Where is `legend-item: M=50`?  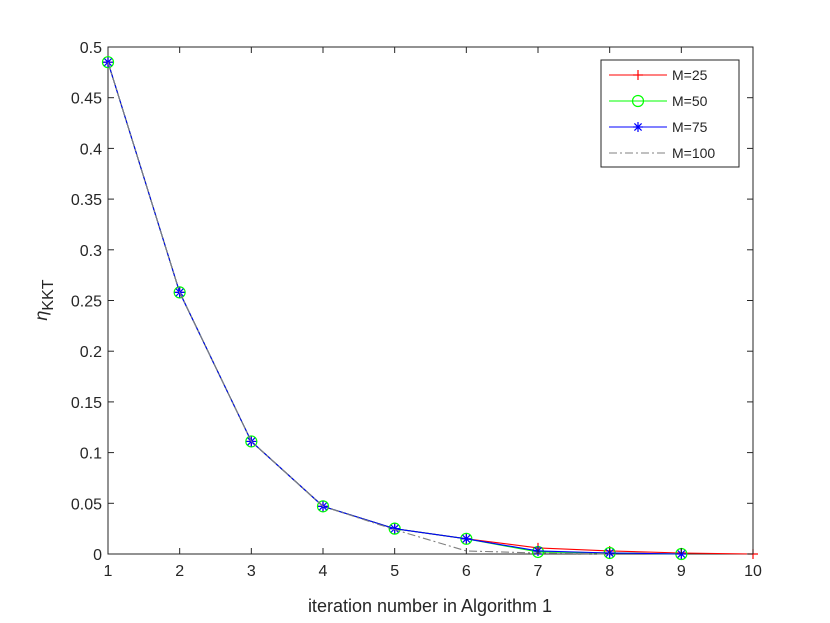 legend-item: M=50 is located at coordinates (658, 101).